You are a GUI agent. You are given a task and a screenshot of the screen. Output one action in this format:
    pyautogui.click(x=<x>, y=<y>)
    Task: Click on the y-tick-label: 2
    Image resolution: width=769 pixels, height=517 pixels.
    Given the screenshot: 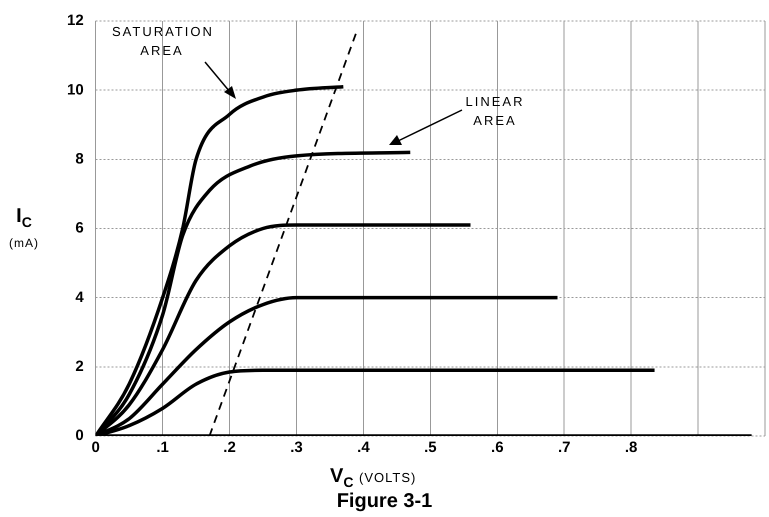 What is the action you would take?
    pyautogui.click(x=79, y=366)
    